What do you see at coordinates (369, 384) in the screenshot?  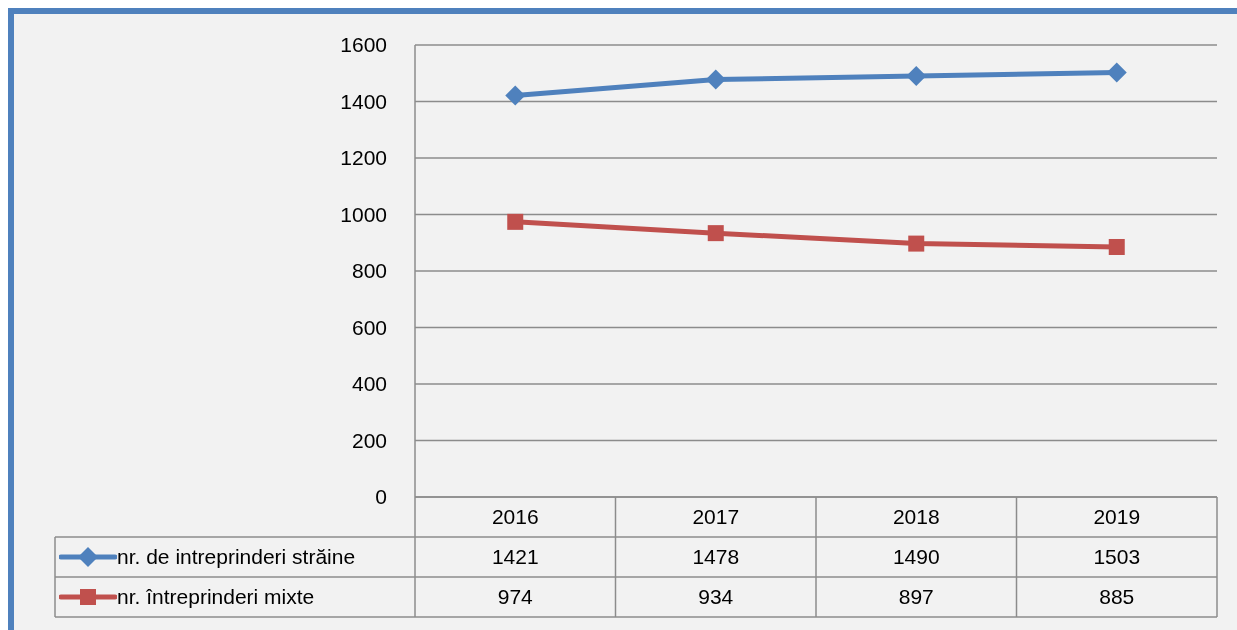 I see `y-tick-label: 400` at bounding box center [369, 384].